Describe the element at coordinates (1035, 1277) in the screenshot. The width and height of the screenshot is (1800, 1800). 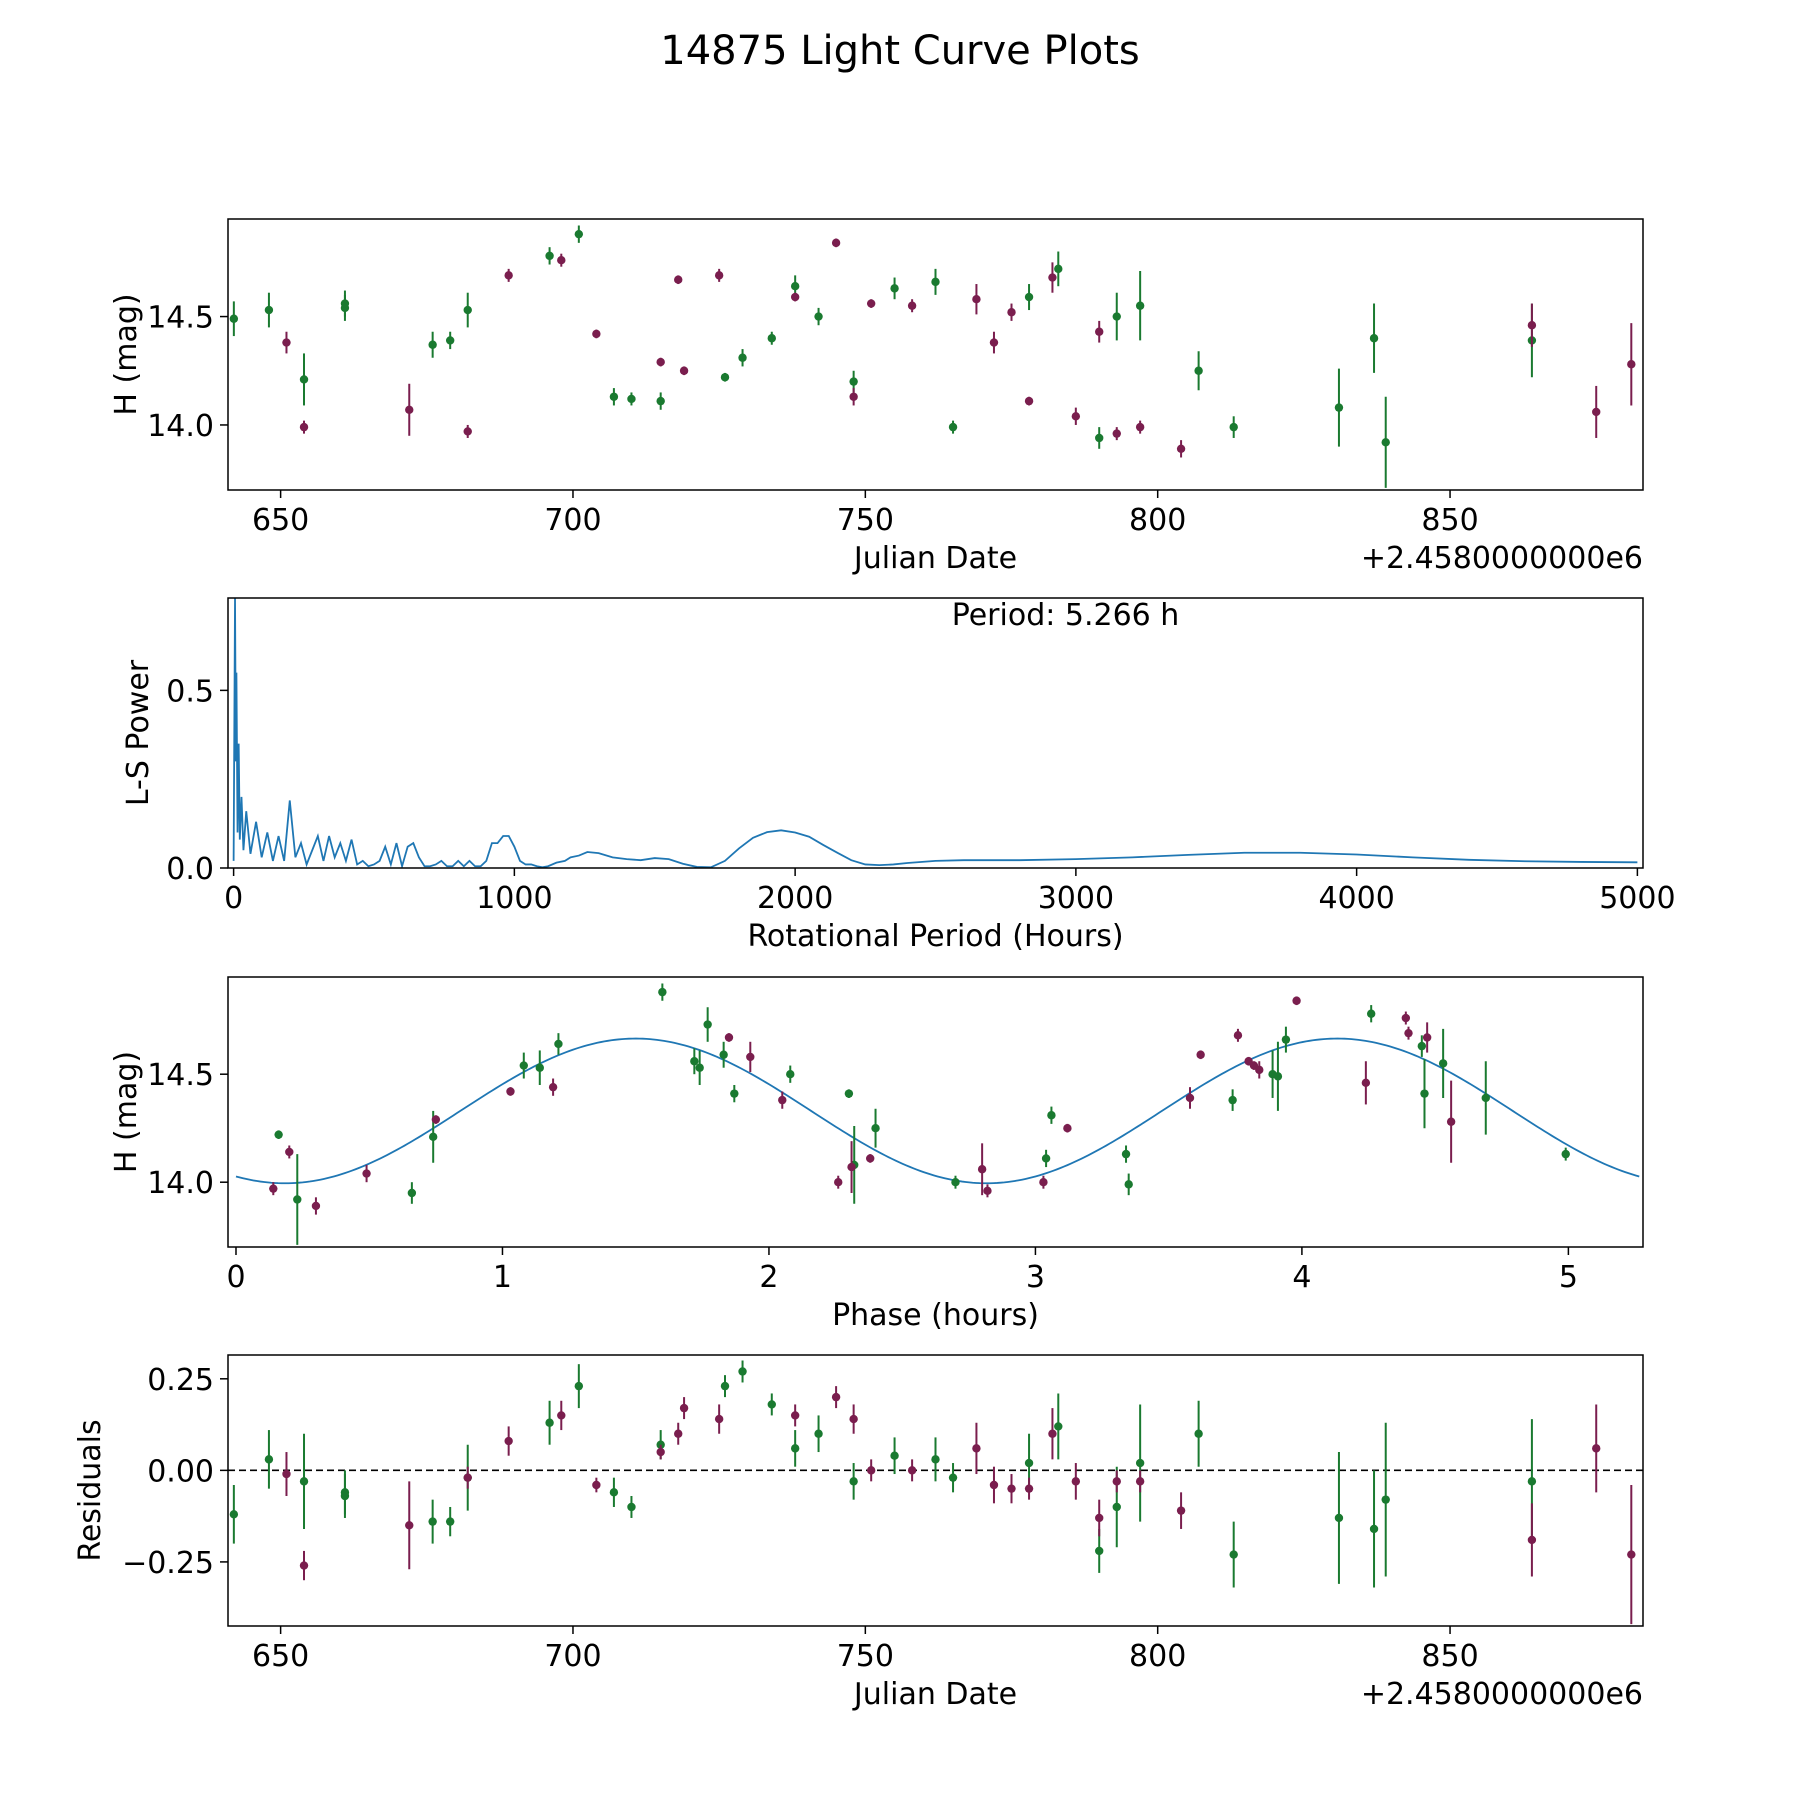
I see `x-tick-label: 3` at that location.